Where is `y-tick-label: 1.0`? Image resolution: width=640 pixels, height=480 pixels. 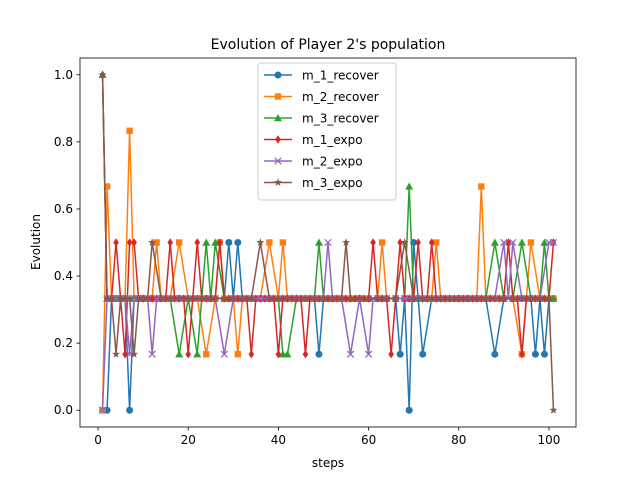
y-tick-label: 1.0 is located at coordinates (63, 75).